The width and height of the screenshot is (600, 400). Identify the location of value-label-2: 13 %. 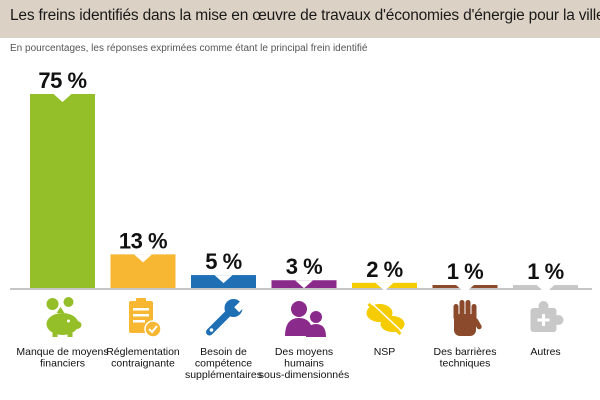
(143, 240).